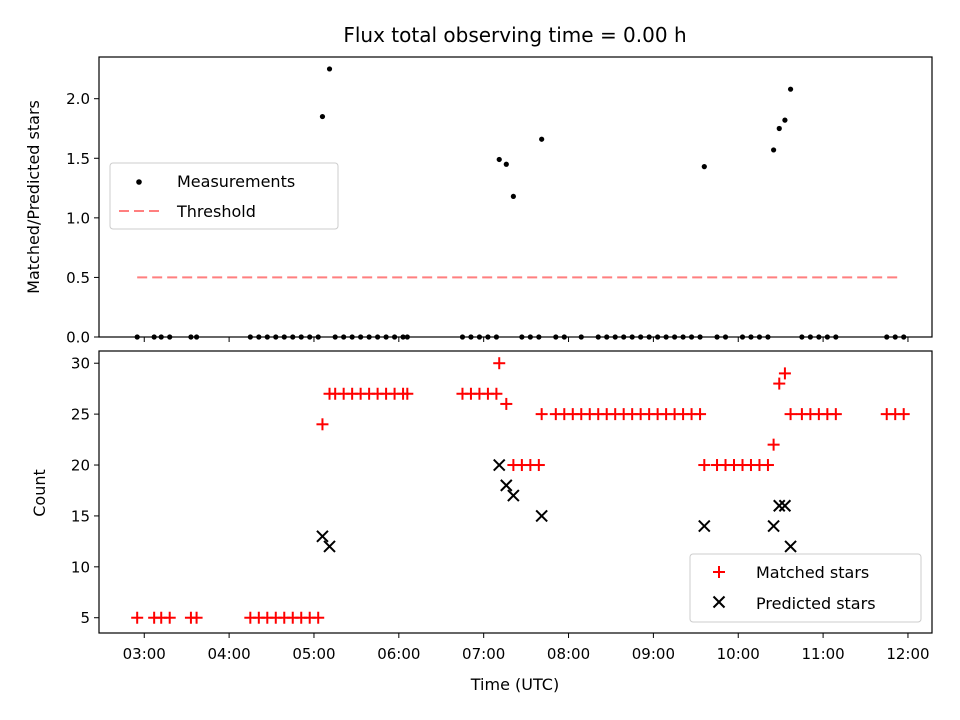 Image resolution: width=960 pixels, height=720 pixels. What do you see at coordinates (556, 505) in the screenshot?
I see `predicted-stars-points` at bounding box center [556, 505].